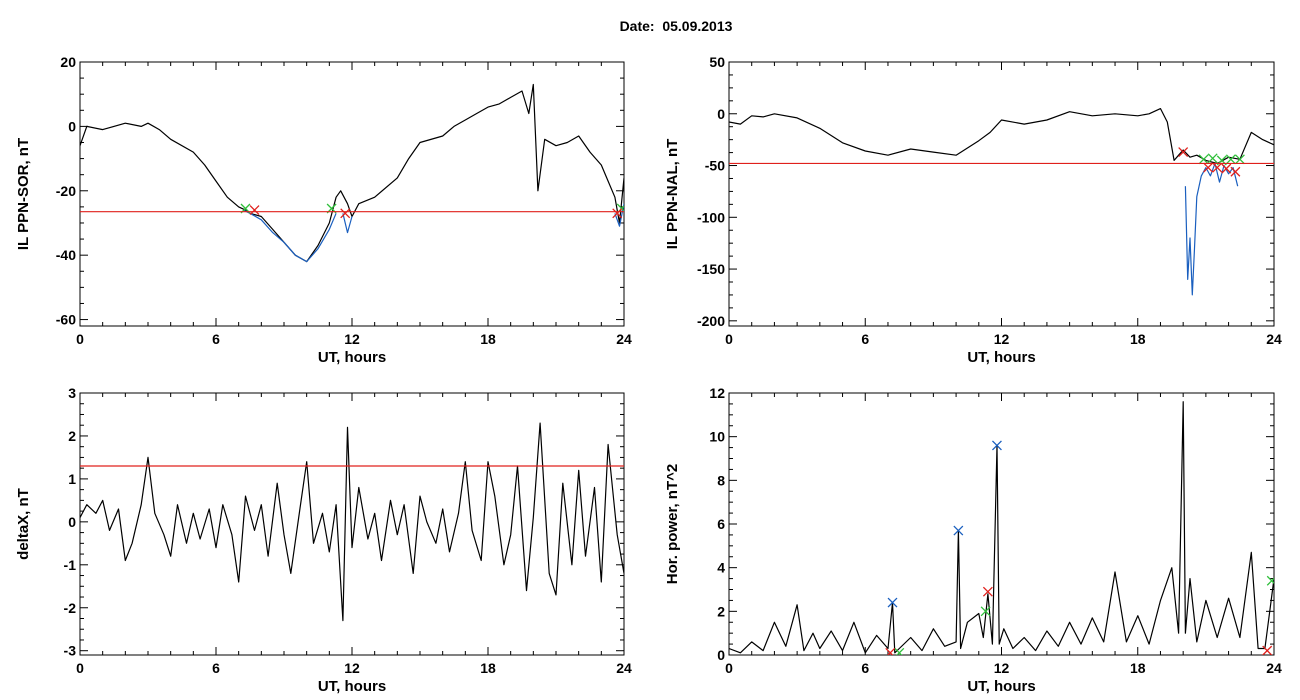 This screenshot has height=700, width=1300. I want to click on y-tick-label: 4, so click(721, 568).